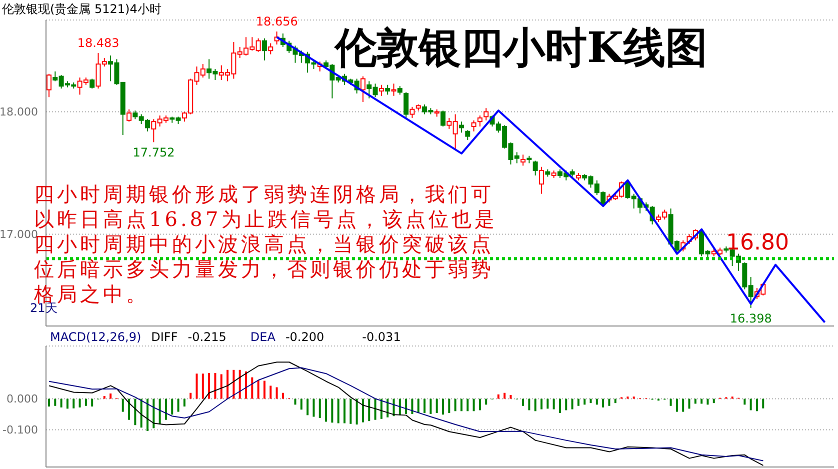 Image resolution: width=838 pixels, height=469 pixels. I want to click on text: -0.200, so click(304, 337).